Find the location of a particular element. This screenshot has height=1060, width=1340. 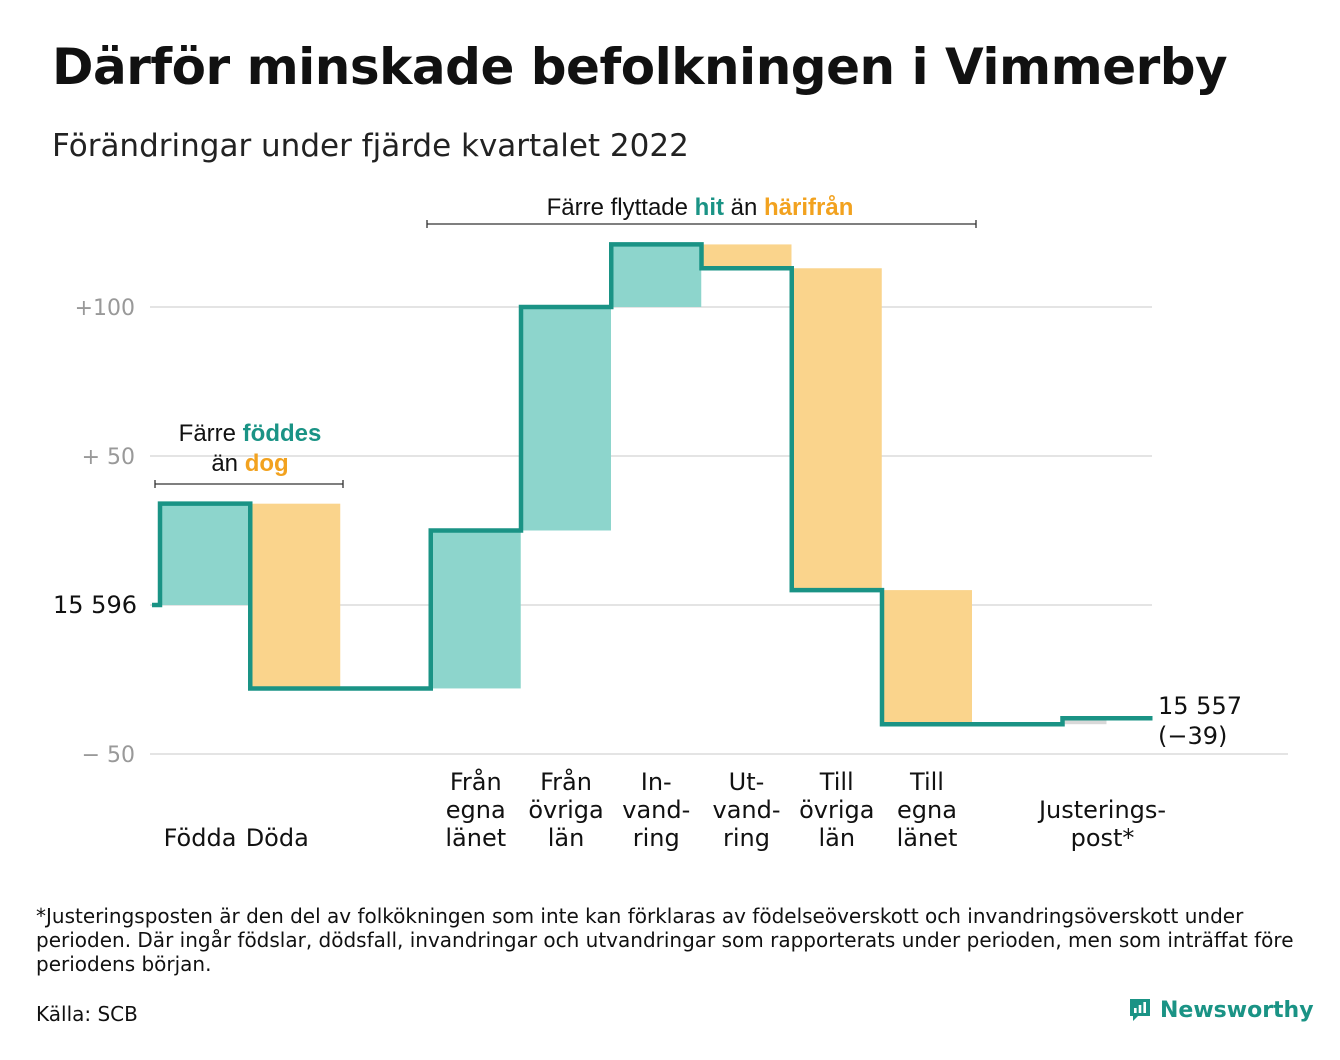

source-credit: Källa: SCB is located at coordinates (87, 1014).